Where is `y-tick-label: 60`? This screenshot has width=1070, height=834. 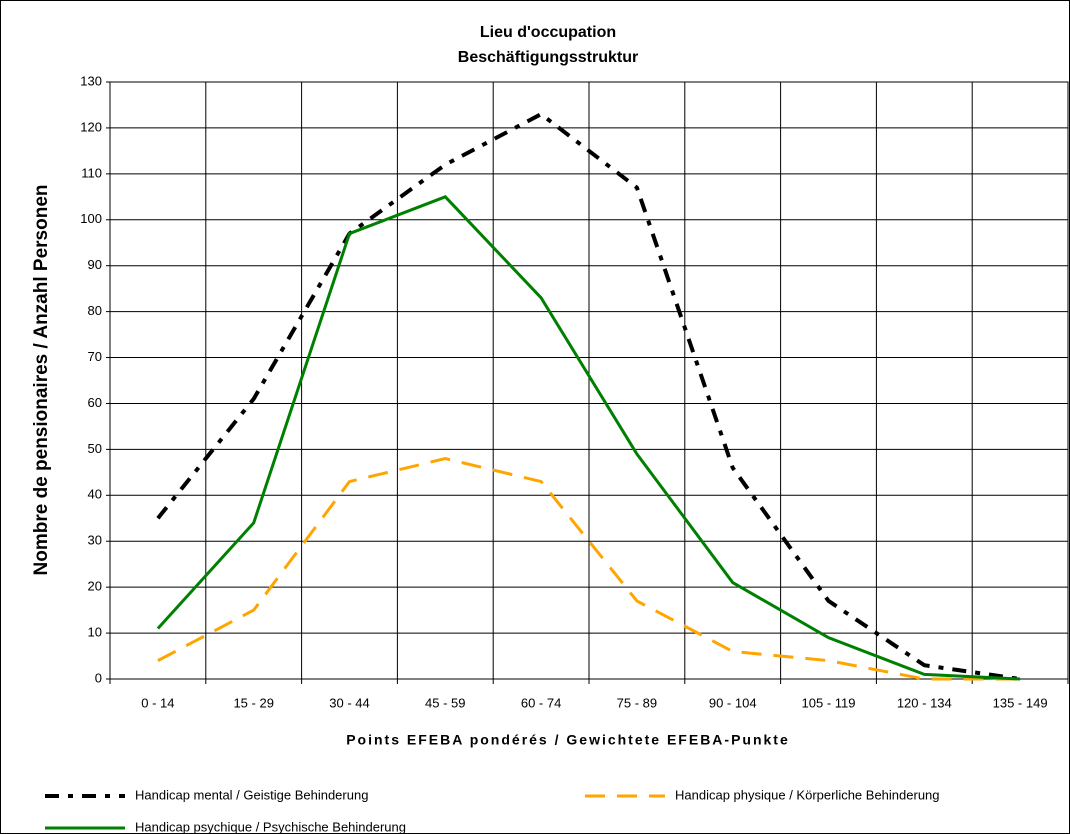
y-tick-label: 60 is located at coordinates (95, 402).